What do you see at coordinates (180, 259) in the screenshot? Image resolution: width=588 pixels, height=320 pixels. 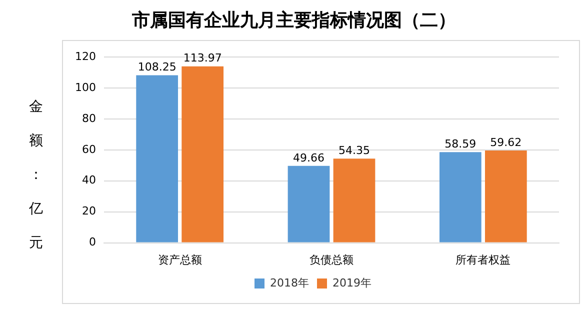 I see `x-tick-label: 资产总额` at bounding box center [180, 259].